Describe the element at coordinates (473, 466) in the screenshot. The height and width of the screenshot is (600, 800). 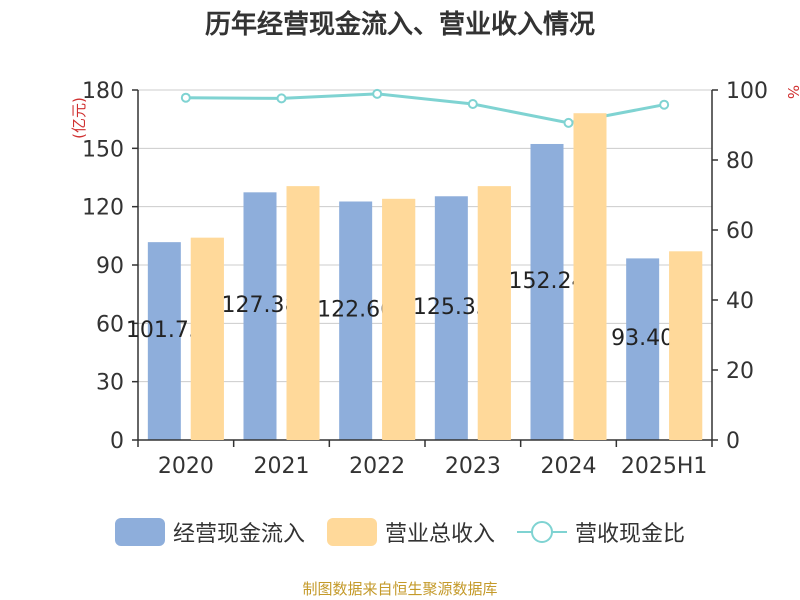
I see `x-tick-label: 2023` at that location.